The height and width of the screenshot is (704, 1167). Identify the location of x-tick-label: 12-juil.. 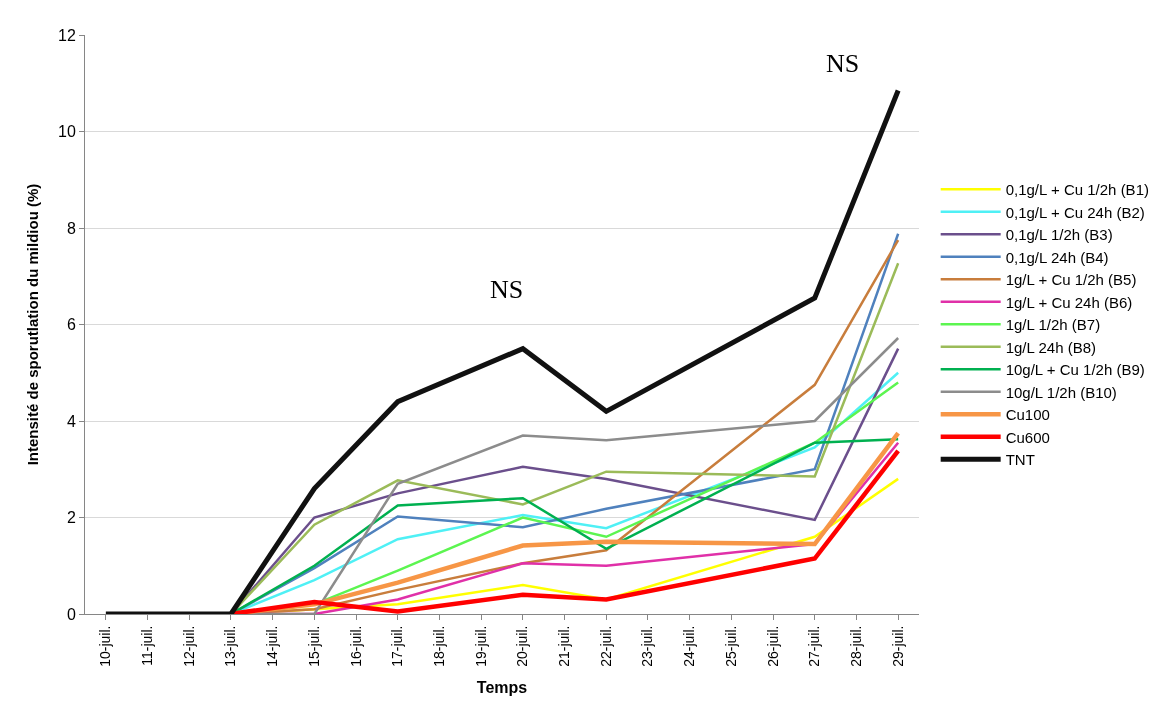
(188, 646).